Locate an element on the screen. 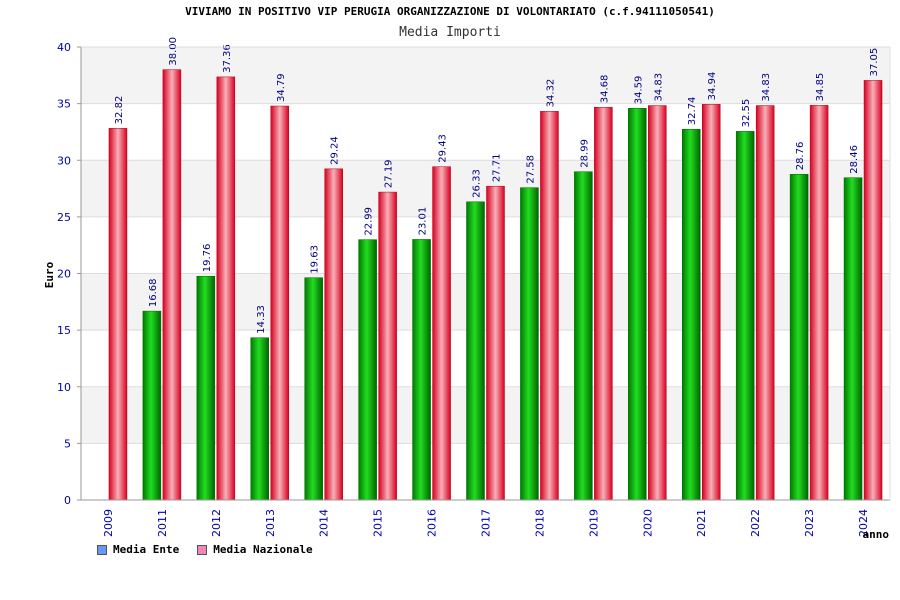 This screenshot has width=900, height=600. bar-media-nazionale-2016 is located at coordinates (441, 333).